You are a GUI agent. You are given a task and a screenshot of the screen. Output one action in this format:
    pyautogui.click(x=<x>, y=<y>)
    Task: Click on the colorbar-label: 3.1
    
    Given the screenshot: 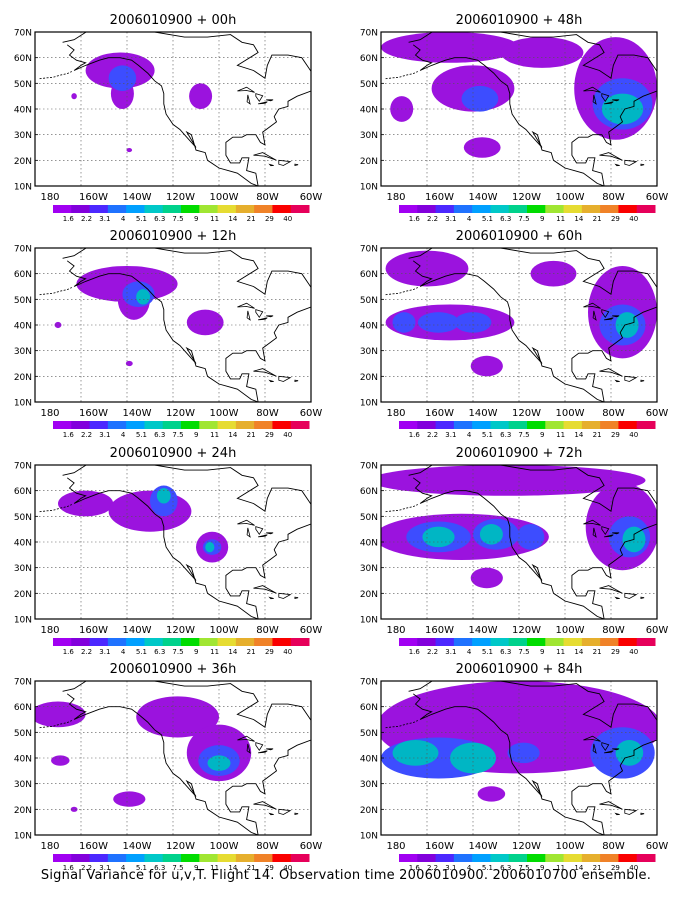 What is the action you would take?
    pyautogui.click(x=450, y=652)
    